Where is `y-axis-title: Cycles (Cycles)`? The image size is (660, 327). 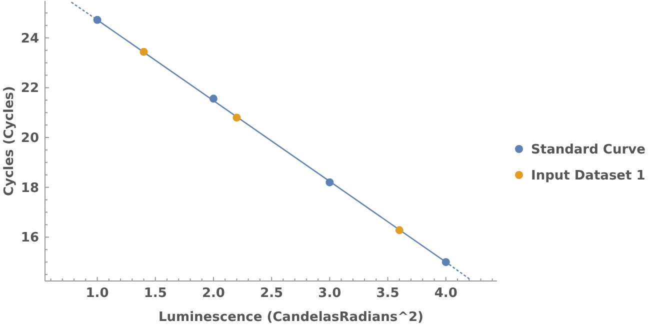 y-axis-title: Cycles (Cycles) is located at coordinates (9, 141).